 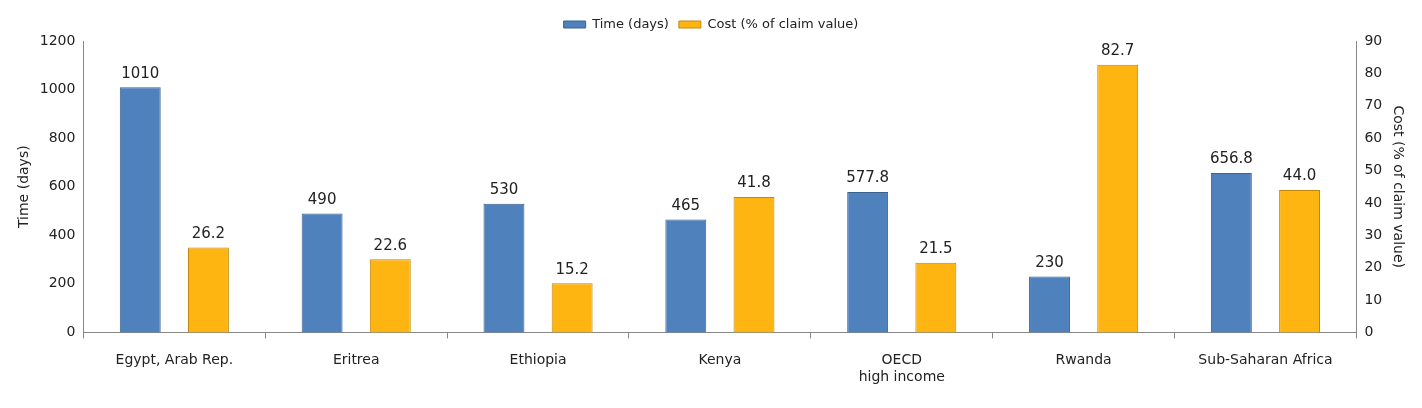 I want to click on x-tick-label: Sub-Saharan Africa, so click(x=1265, y=359).